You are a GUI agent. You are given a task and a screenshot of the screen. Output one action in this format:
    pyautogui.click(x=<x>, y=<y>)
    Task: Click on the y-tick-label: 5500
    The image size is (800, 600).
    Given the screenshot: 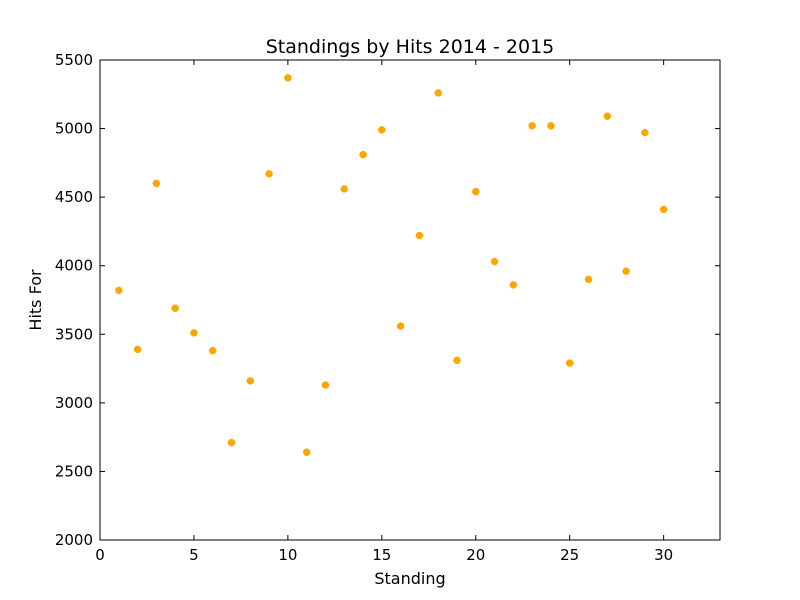 What is the action you would take?
    pyautogui.click(x=74, y=60)
    